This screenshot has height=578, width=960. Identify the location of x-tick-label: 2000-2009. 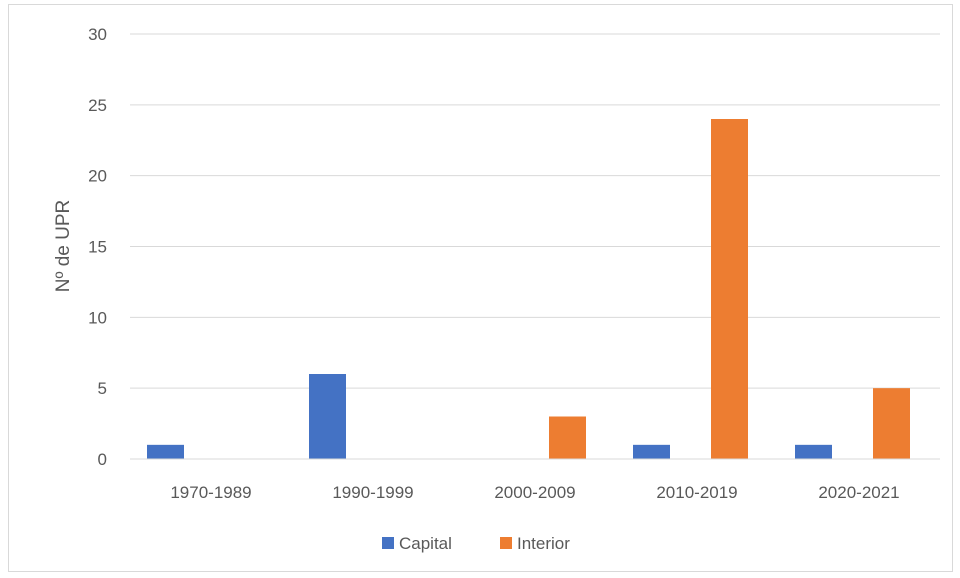
(534, 492).